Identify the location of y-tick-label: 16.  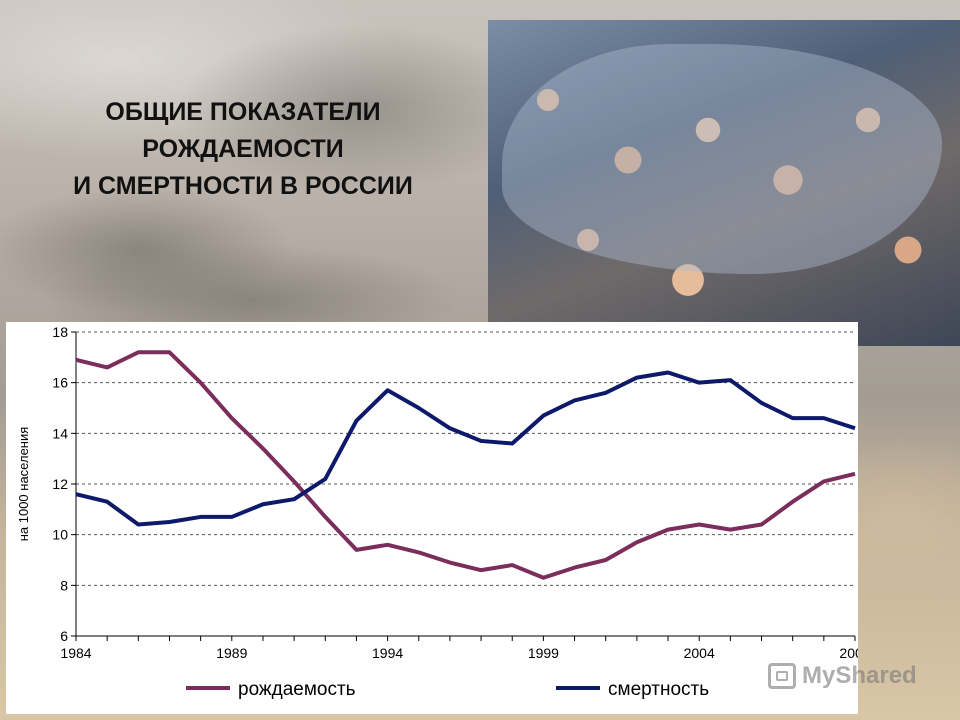
(60, 383).